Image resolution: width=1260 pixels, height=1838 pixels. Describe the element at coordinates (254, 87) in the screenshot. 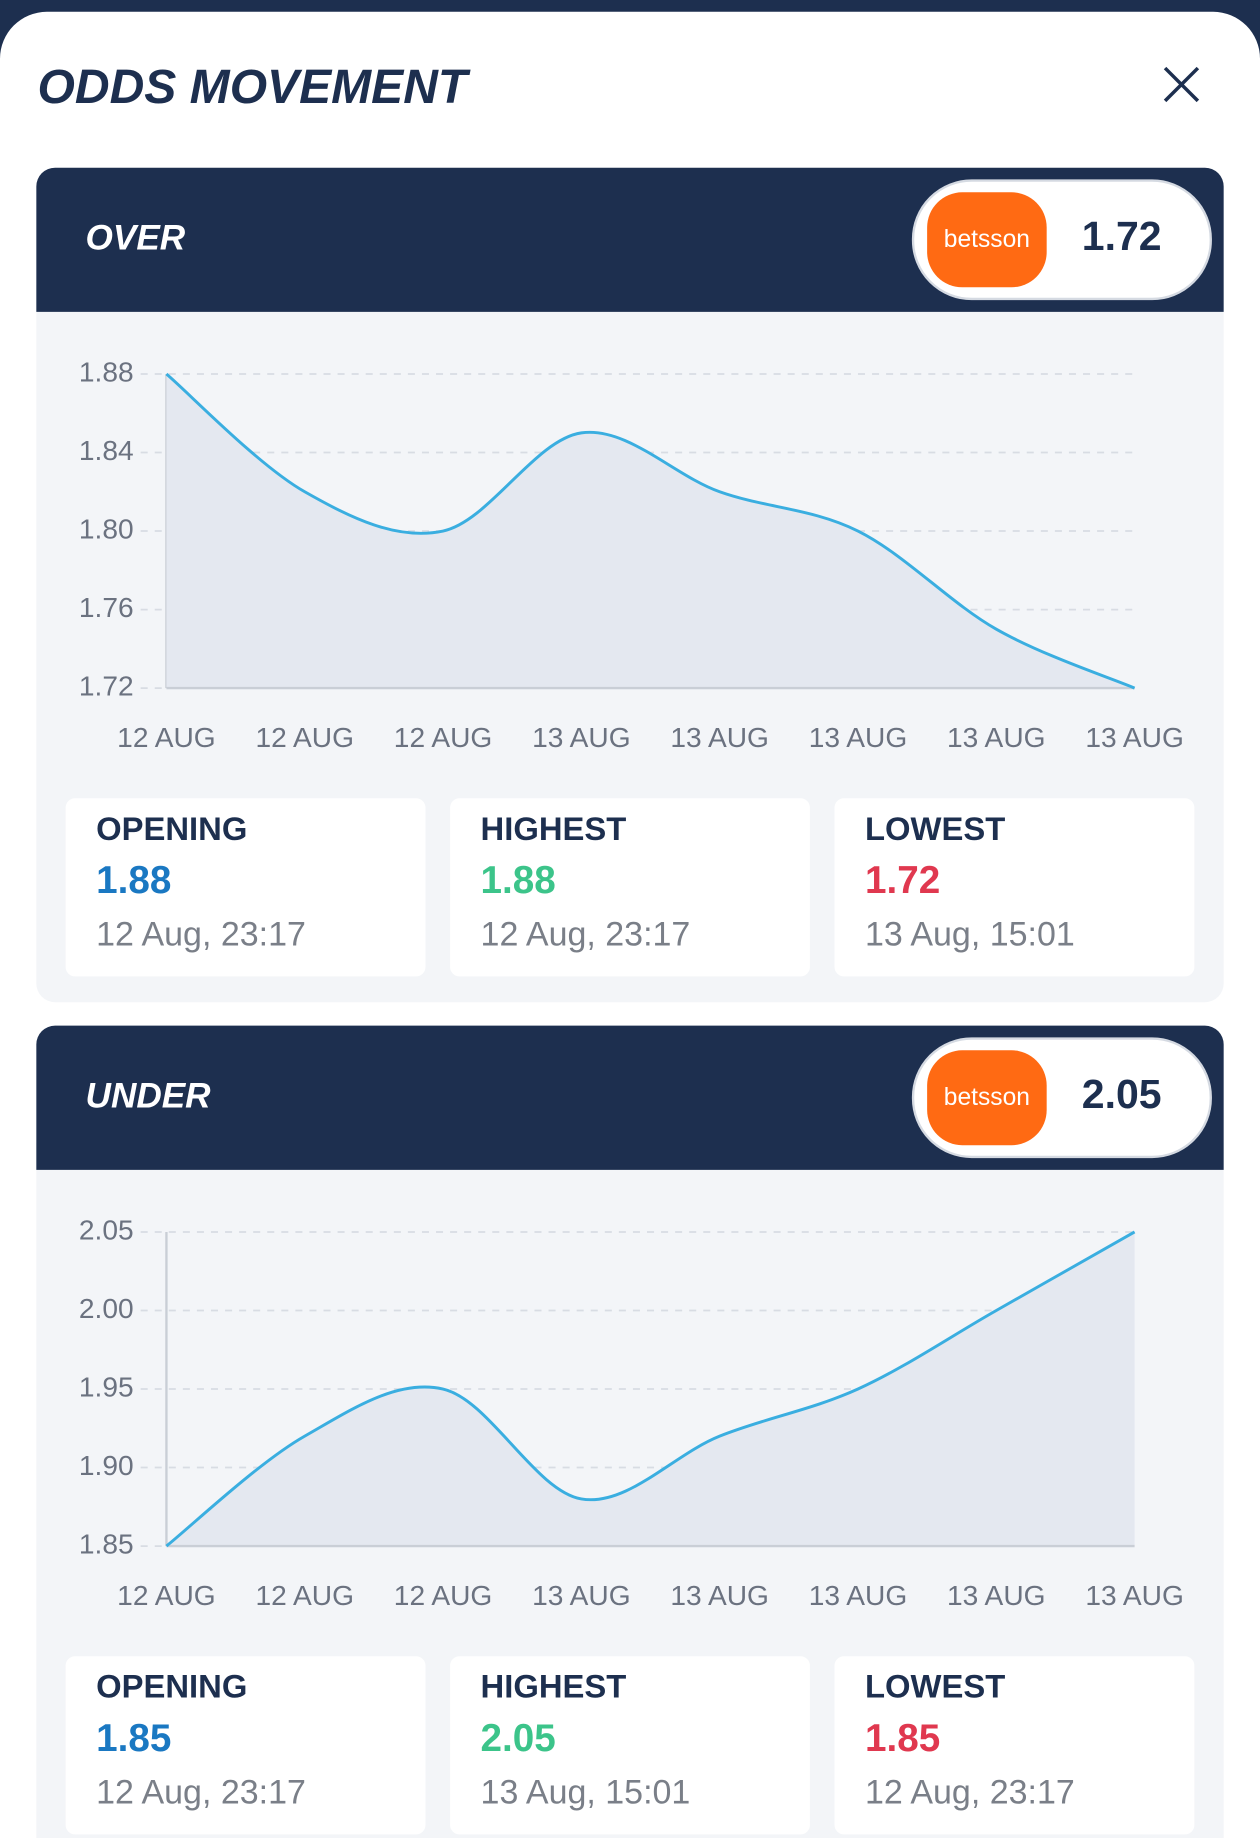

I see `sheet-title: ODDS MOVEMENT` at that location.